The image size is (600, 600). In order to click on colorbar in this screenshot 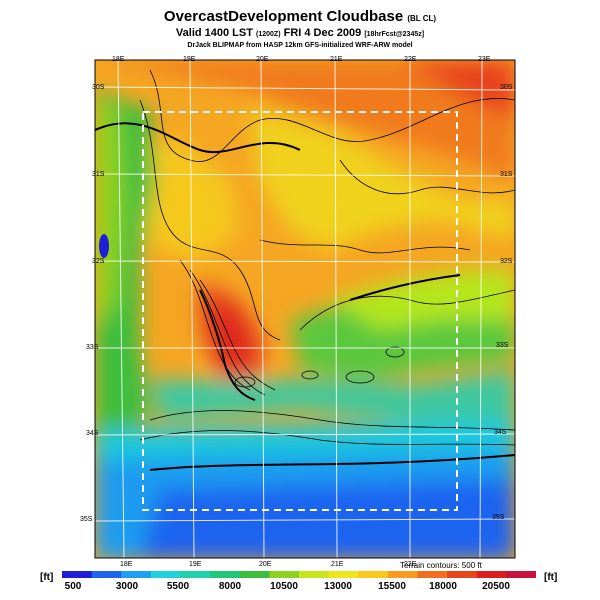, I will do `click(299, 574)`.